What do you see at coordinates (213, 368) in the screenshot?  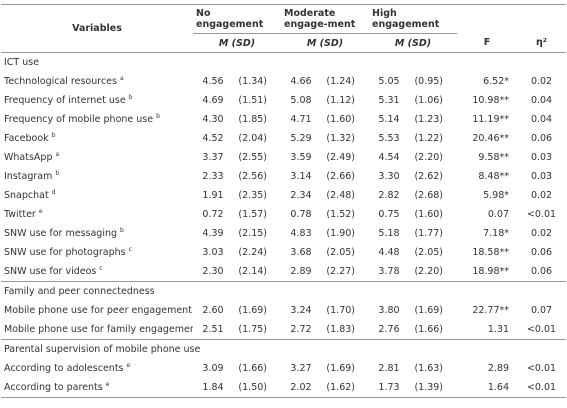 I see `value-cell: 3.09` at bounding box center [213, 368].